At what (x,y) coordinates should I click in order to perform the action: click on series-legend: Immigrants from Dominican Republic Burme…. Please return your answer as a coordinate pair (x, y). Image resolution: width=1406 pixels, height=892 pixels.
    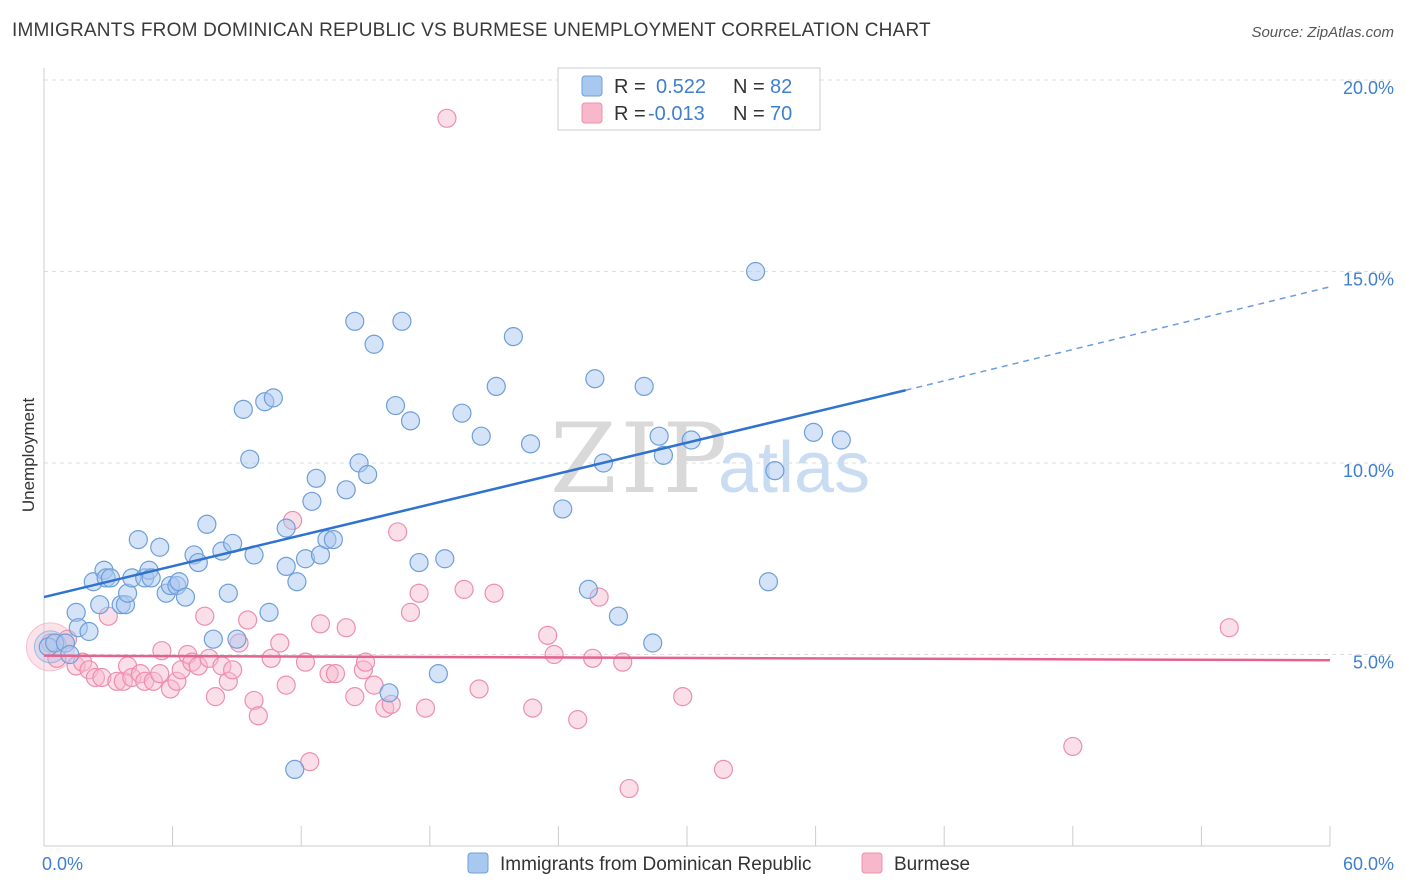
    Looking at the image, I should click on (718, 863).